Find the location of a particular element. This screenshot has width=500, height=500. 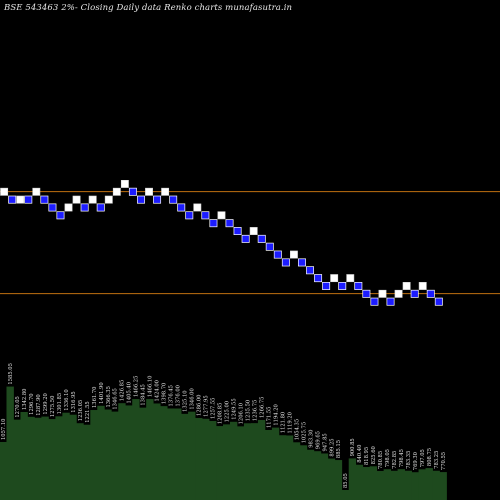

volume-label: 783.25 is located at coordinates (437, 460).